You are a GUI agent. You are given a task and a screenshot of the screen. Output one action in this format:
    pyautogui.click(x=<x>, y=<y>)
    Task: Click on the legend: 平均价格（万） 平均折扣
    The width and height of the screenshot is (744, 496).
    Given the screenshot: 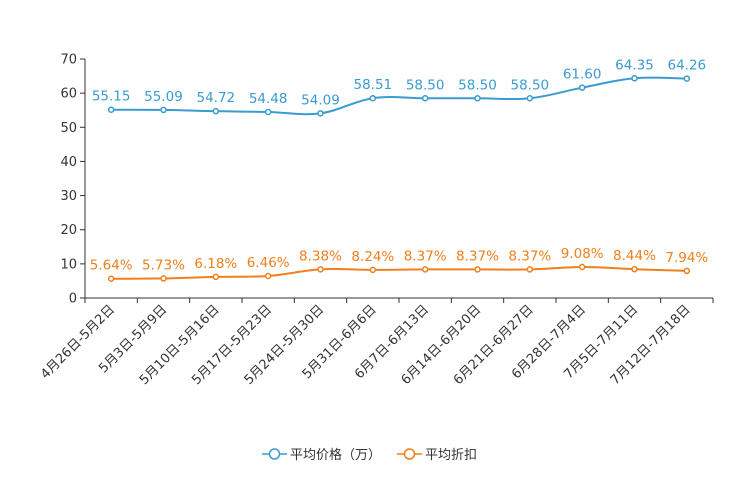 What is the action you would take?
    pyautogui.click(x=369, y=455)
    